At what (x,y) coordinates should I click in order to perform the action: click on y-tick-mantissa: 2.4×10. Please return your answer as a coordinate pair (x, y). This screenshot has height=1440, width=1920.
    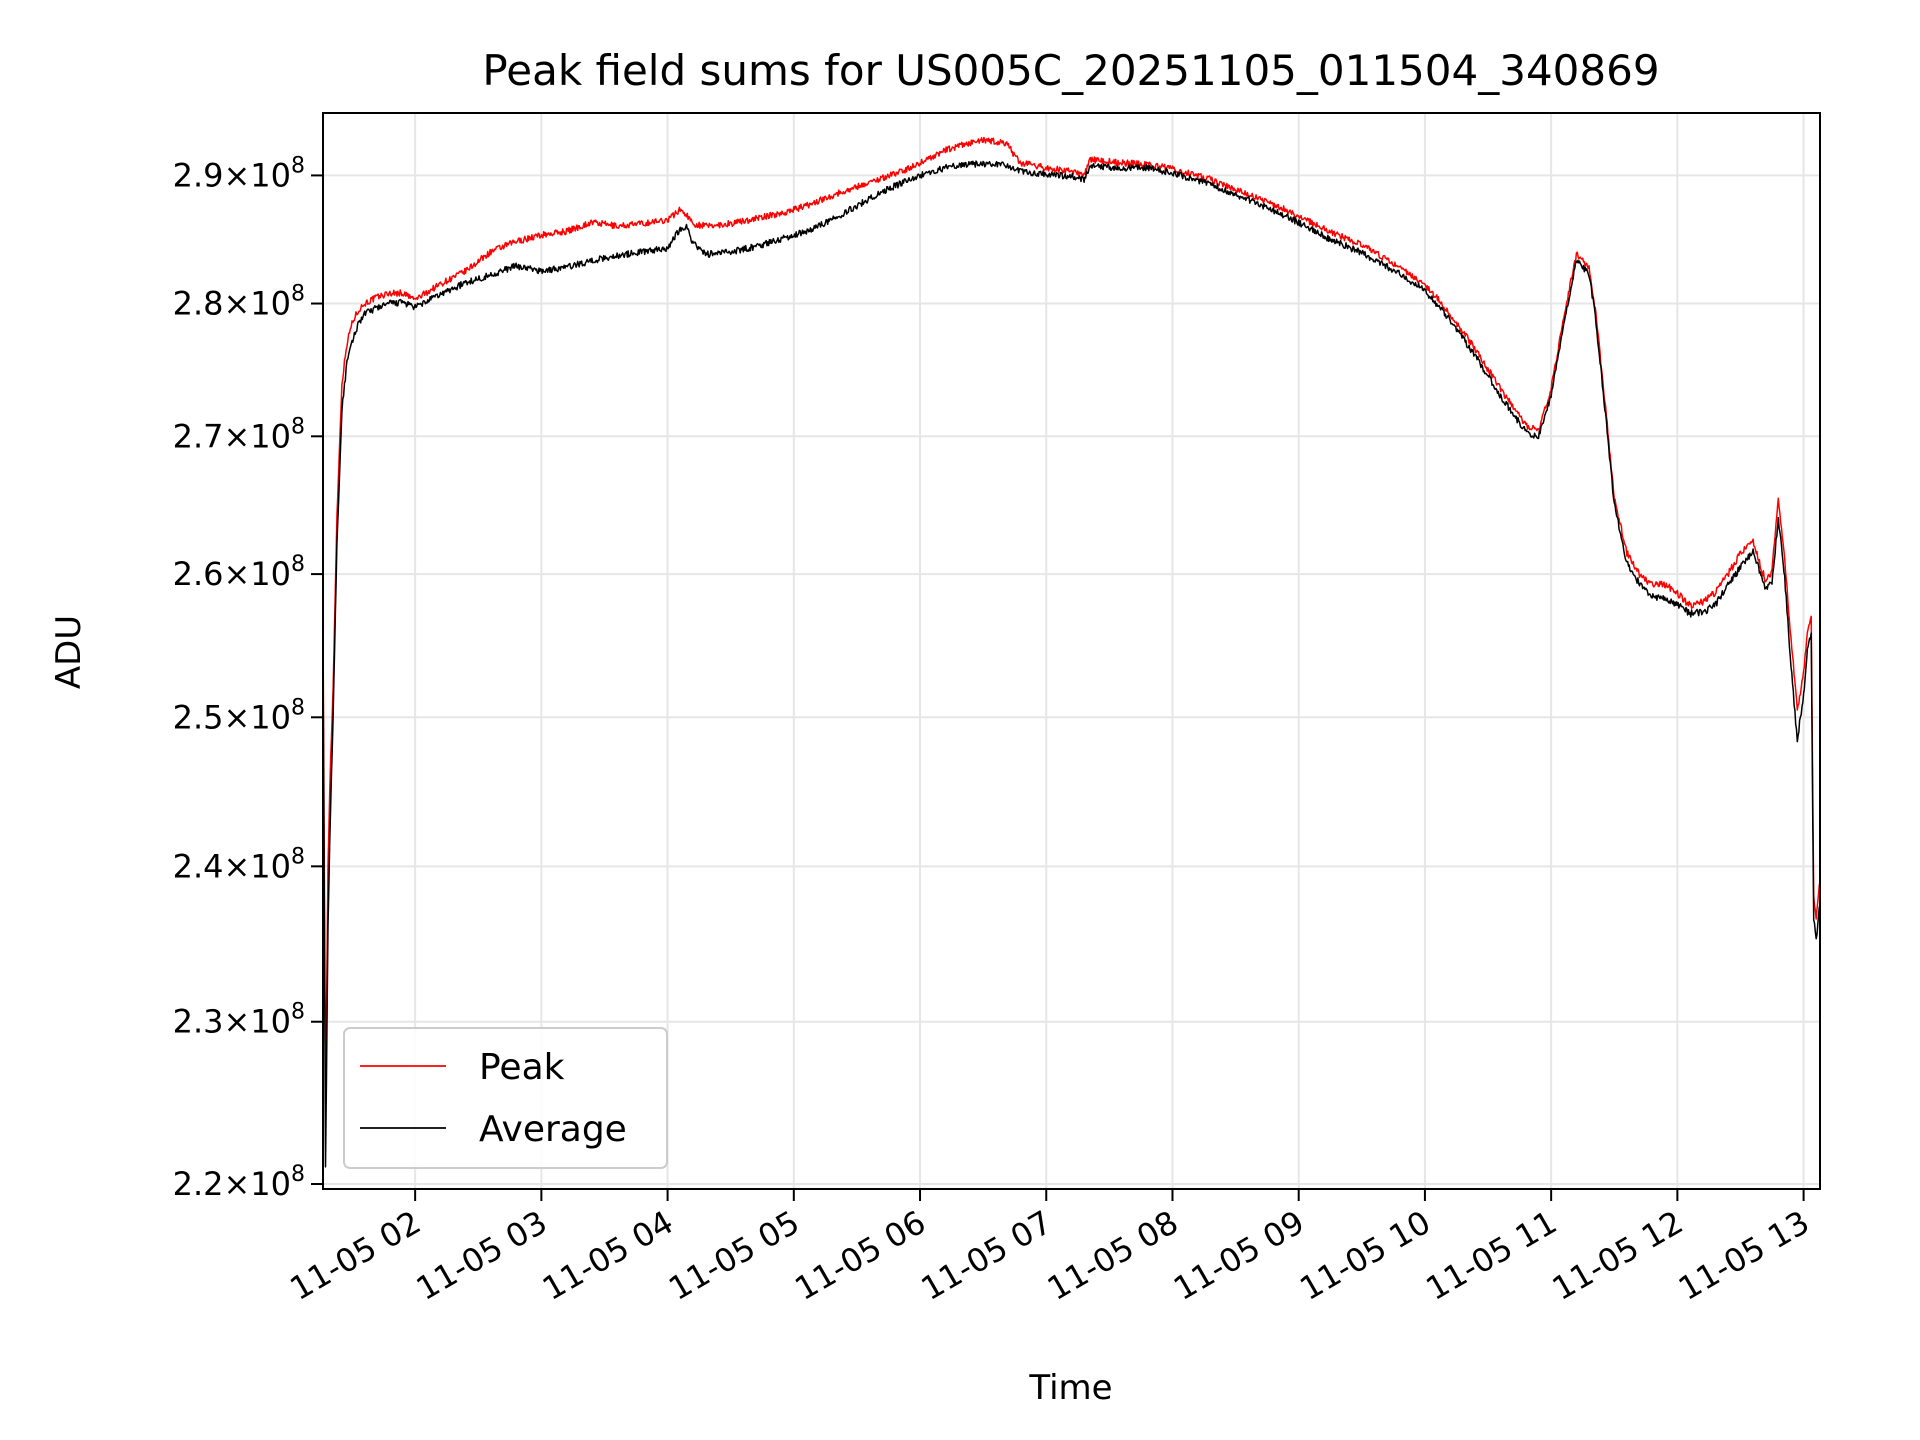
    Looking at the image, I should click on (232, 866).